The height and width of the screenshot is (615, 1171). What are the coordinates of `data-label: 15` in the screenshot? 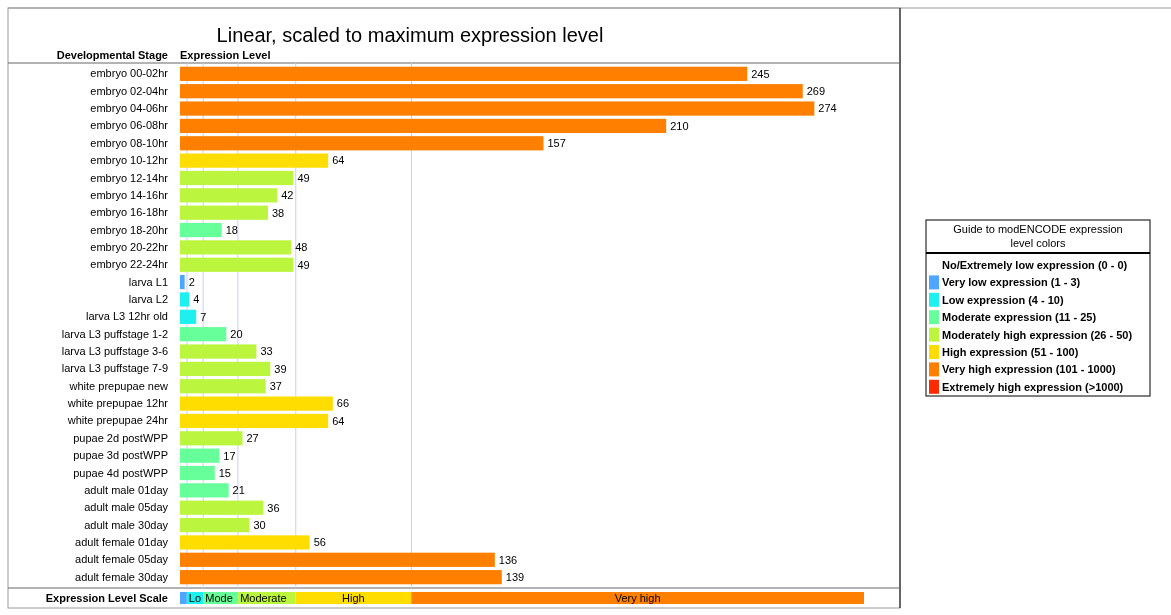 It's located at (224, 472).